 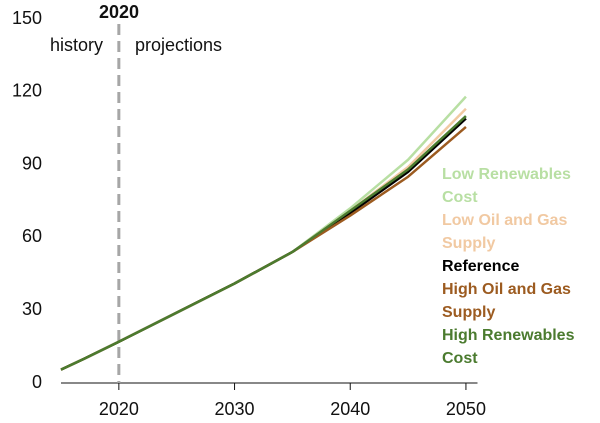 I want to click on y-tick-label: 30, so click(x=32, y=309).